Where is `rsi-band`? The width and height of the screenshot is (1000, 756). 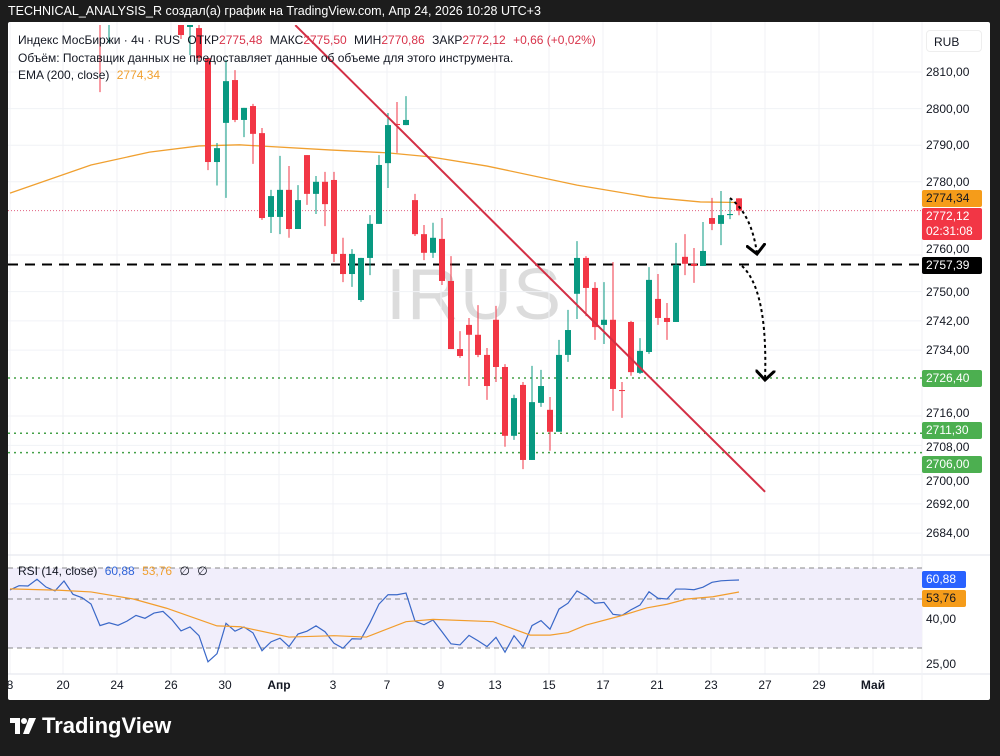 rsi-band is located at coordinates (465, 608).